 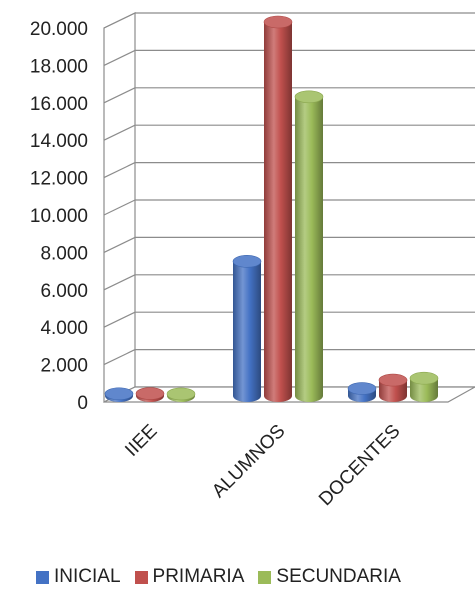 What do you see at coordinates (59, 141) in the screenshot?
I see `y-tick-label: 14.000` at bounding box center [59, 141].